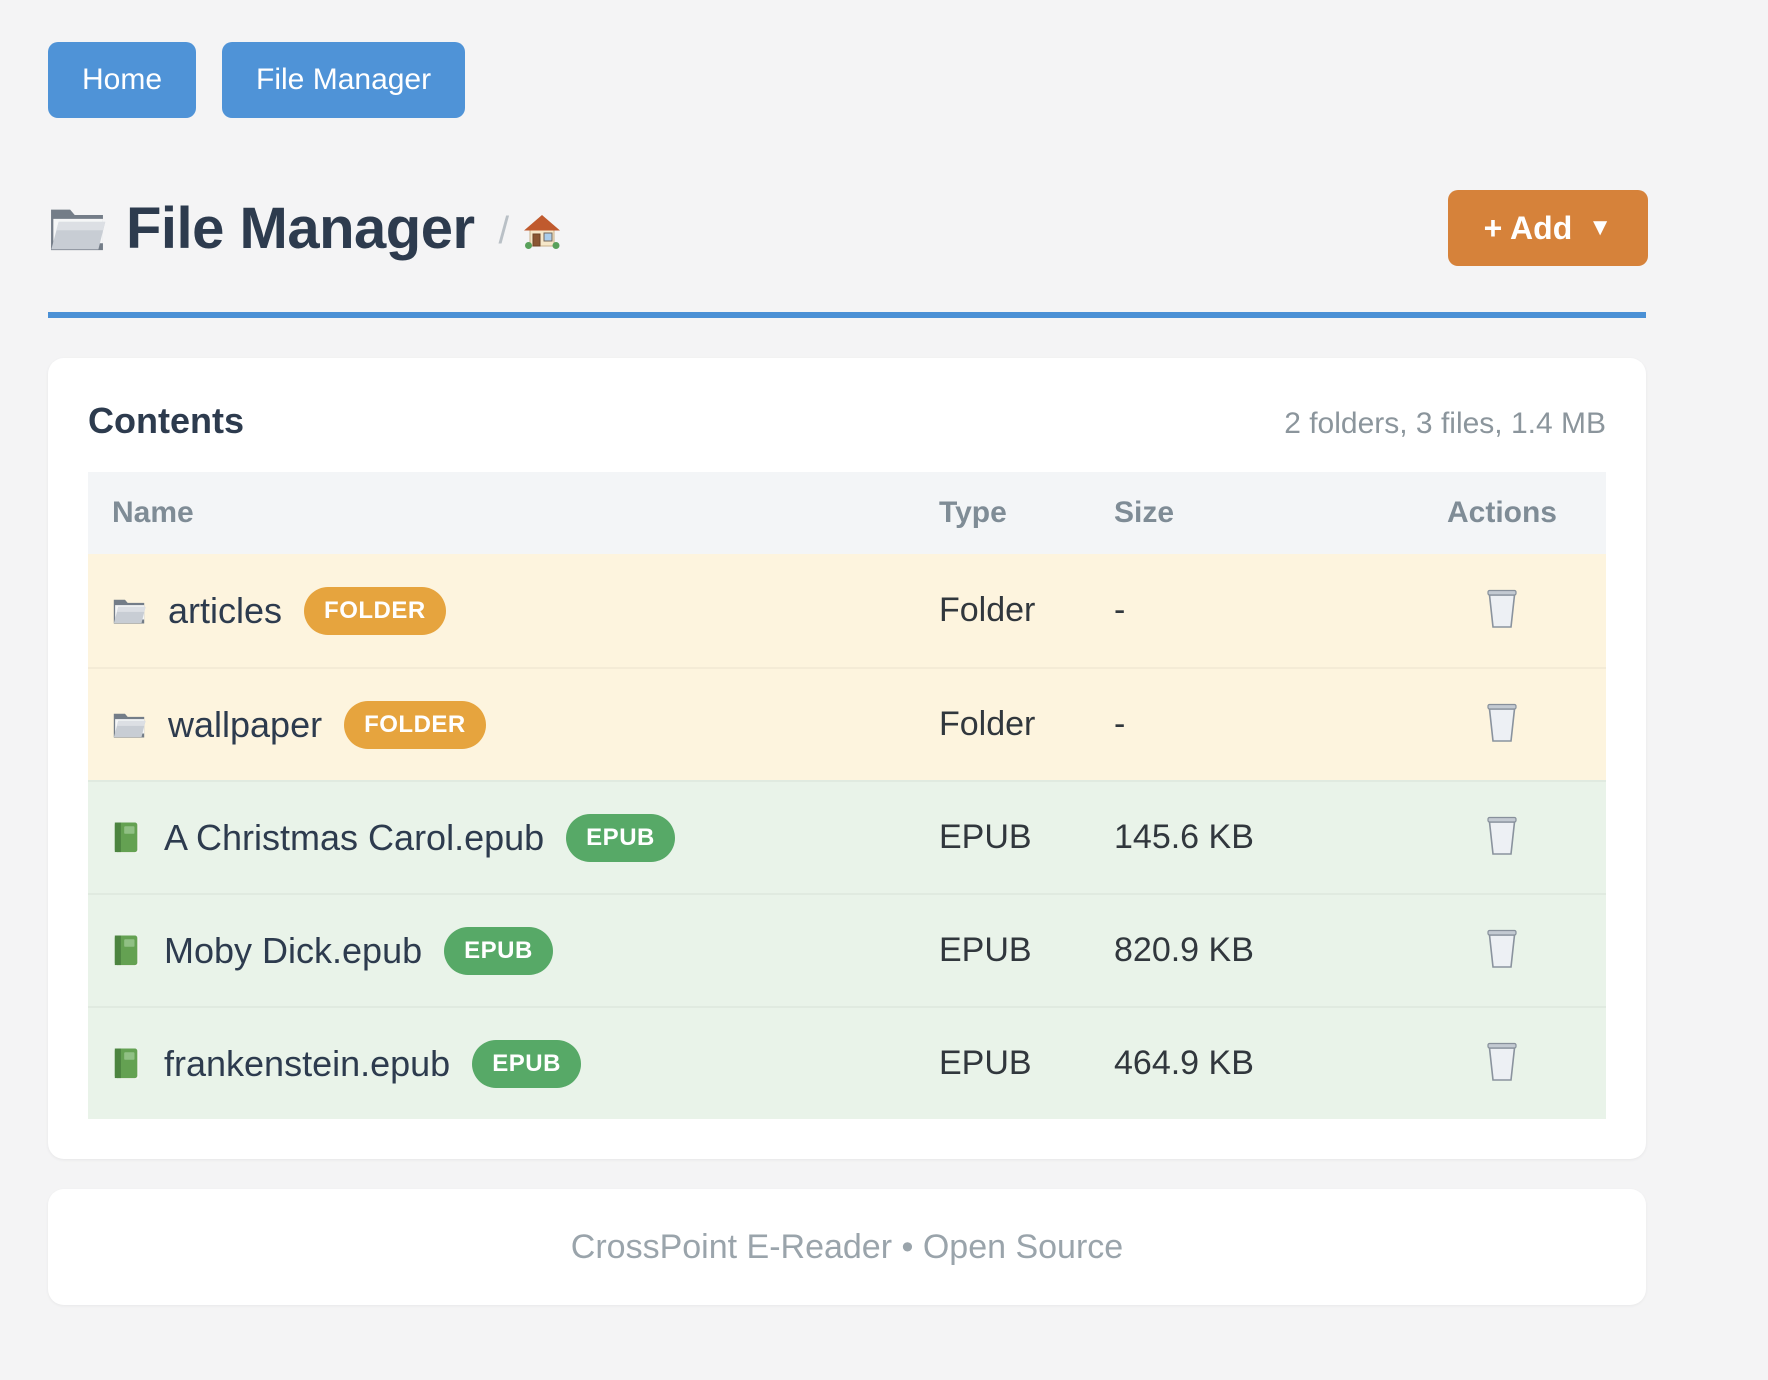 This screenshot has height=1380, width=1768. What do you see at coordinates (847, 610) in the screenshot?
I see `table-row-articles: articles FOLDER Folder -` at bounding box center [847, 610].